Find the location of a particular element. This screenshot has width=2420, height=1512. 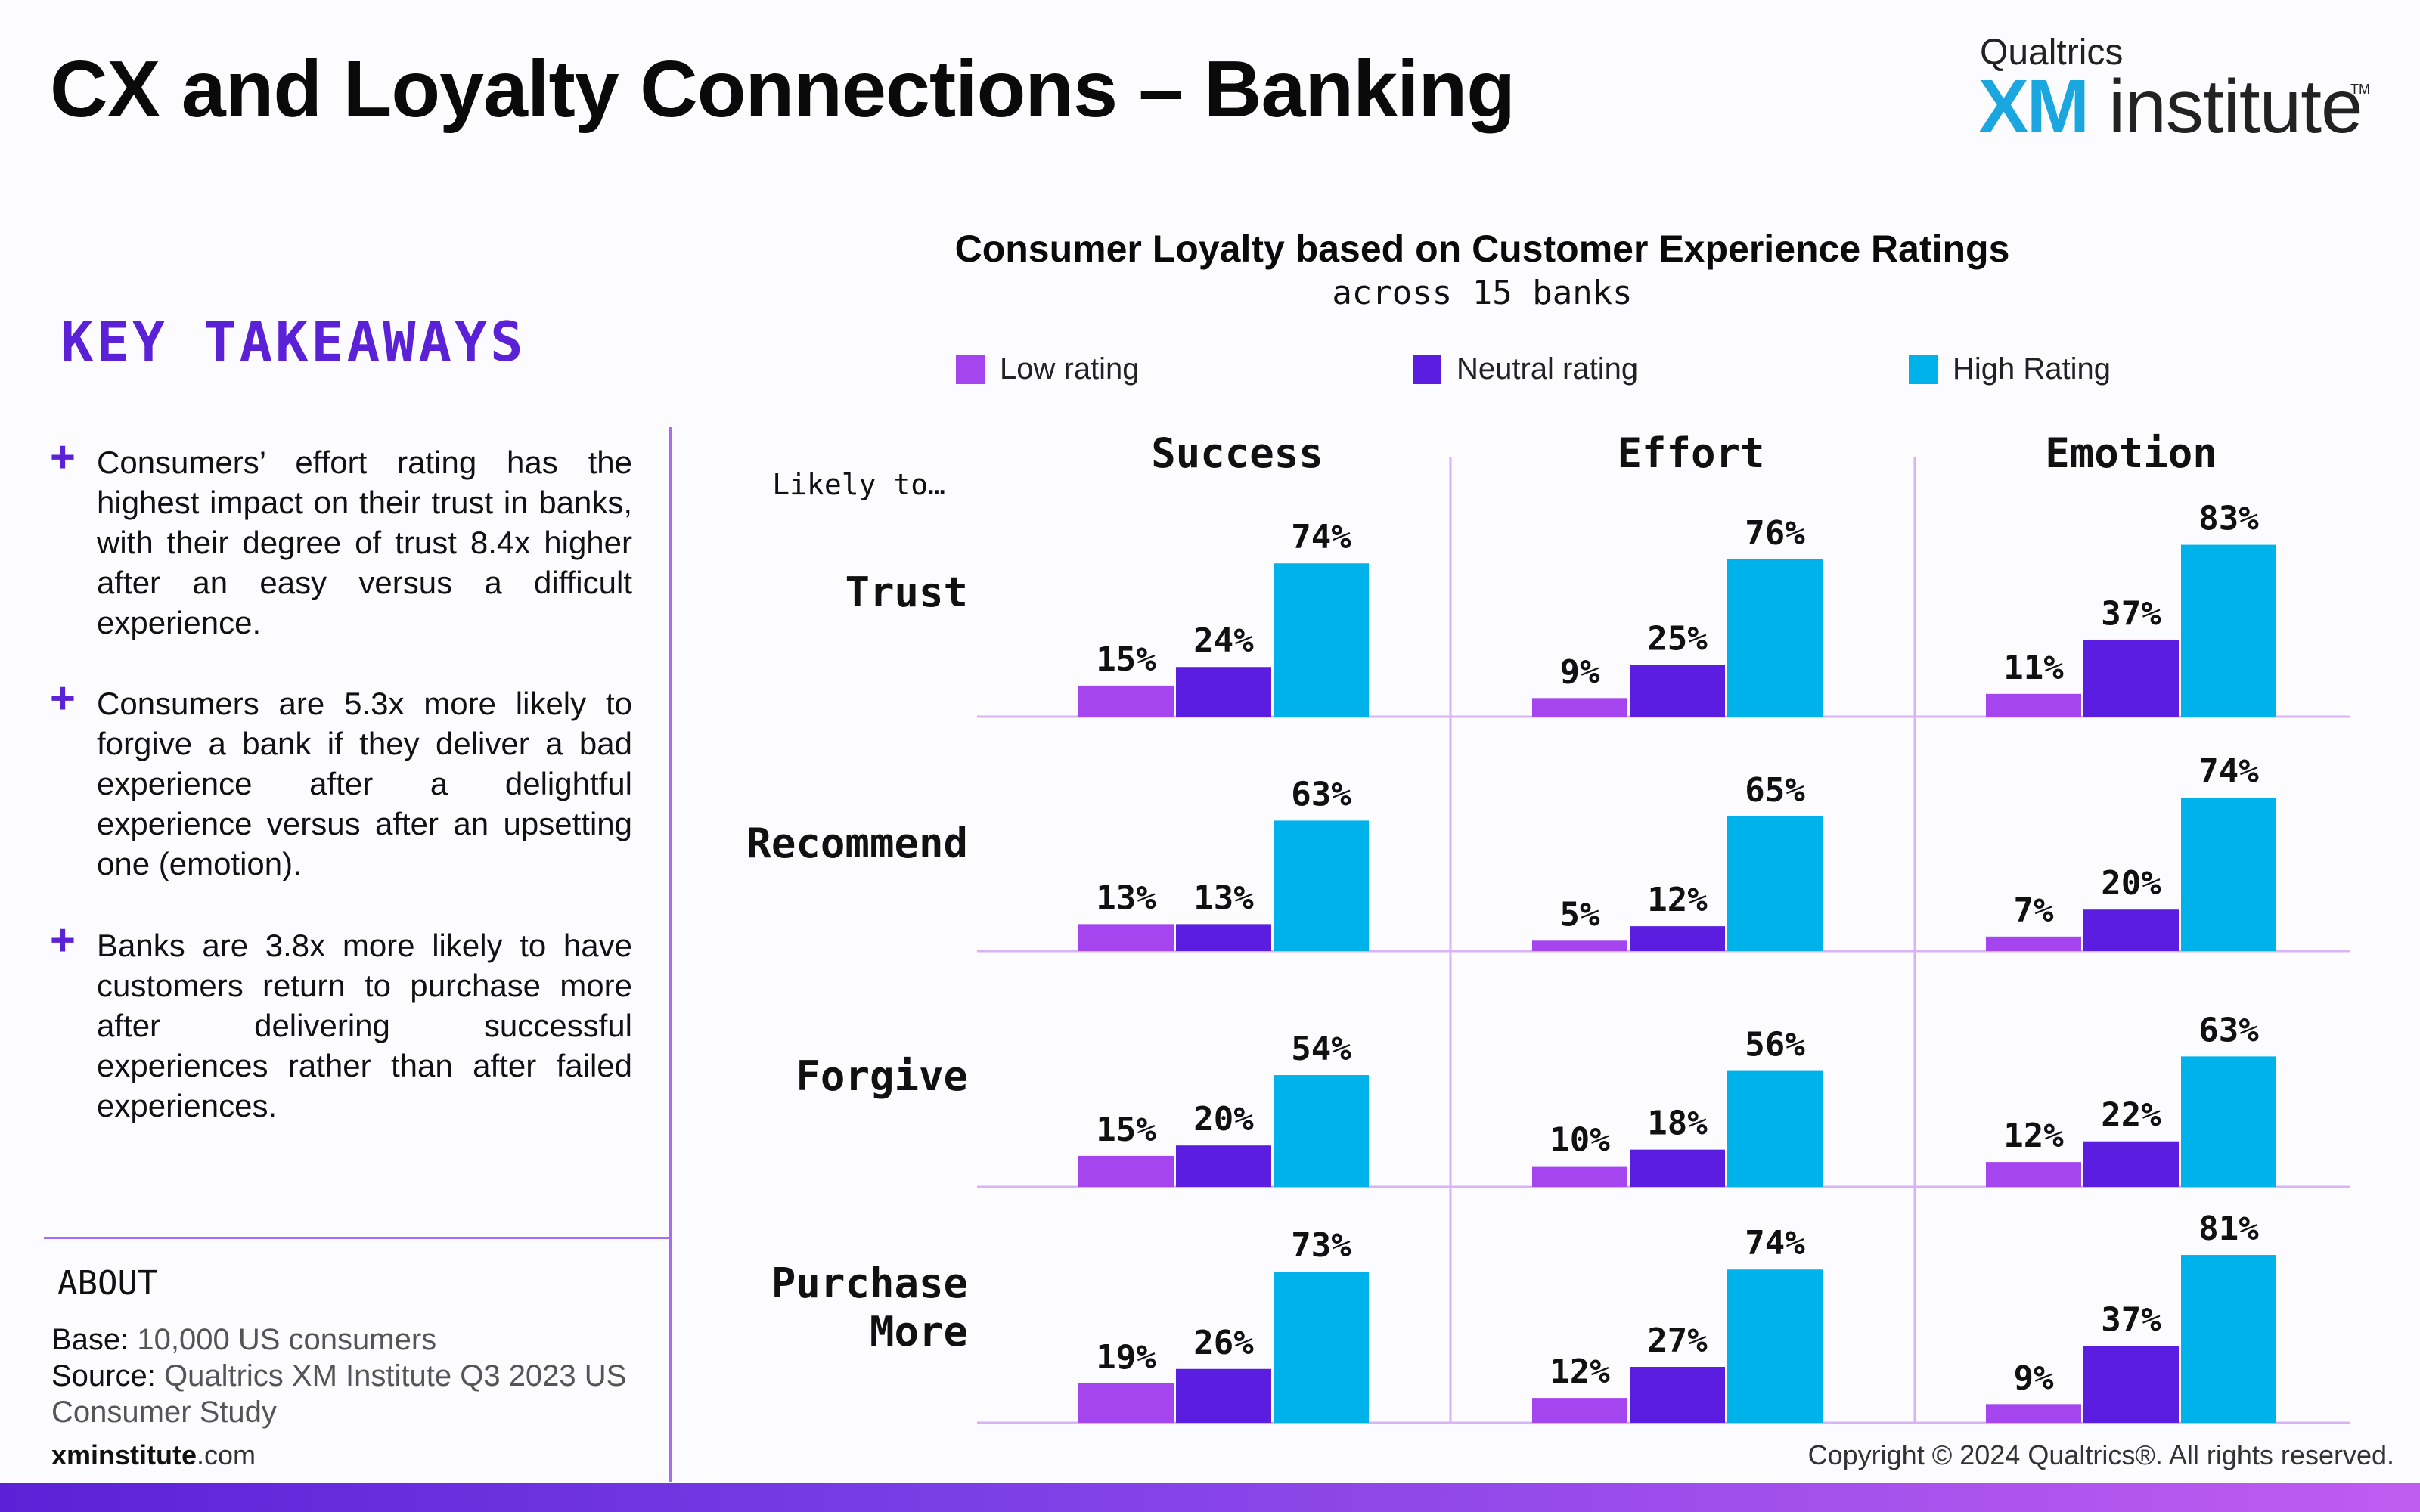

base-value: 10,000 US consumers is located at coordinates (287, 1339).